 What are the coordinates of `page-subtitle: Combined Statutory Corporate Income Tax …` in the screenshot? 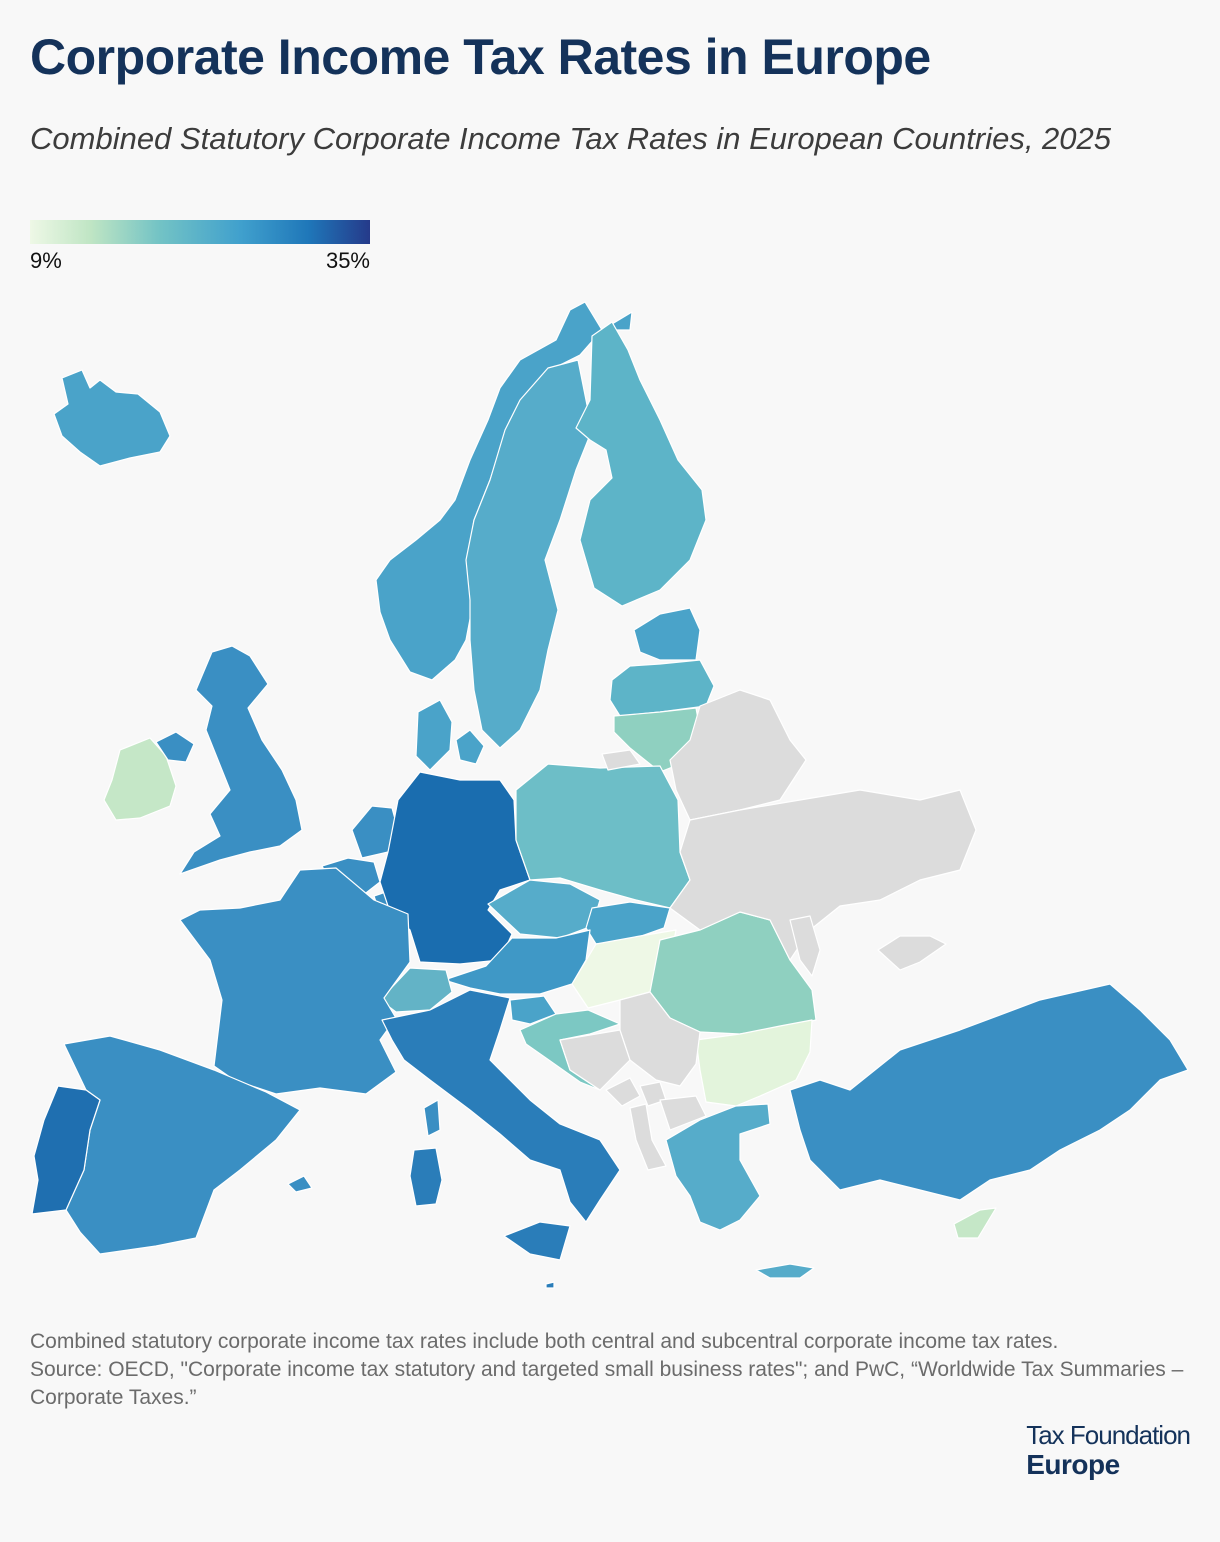 It's located at (571, 138).